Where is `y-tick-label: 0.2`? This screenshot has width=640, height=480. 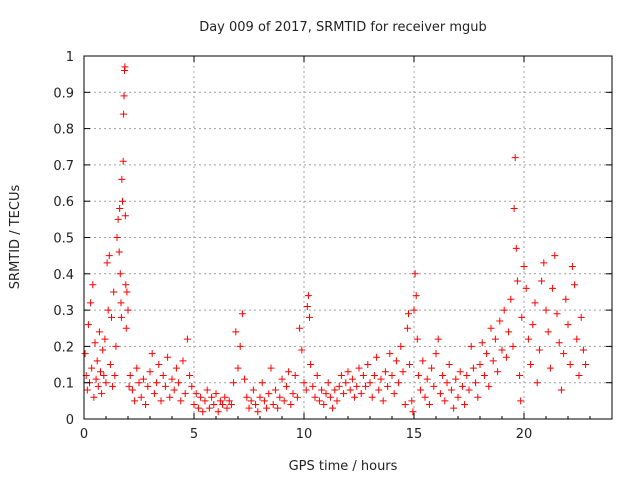
y-tick-label: 0.2 is located at coordinates (63, 347).